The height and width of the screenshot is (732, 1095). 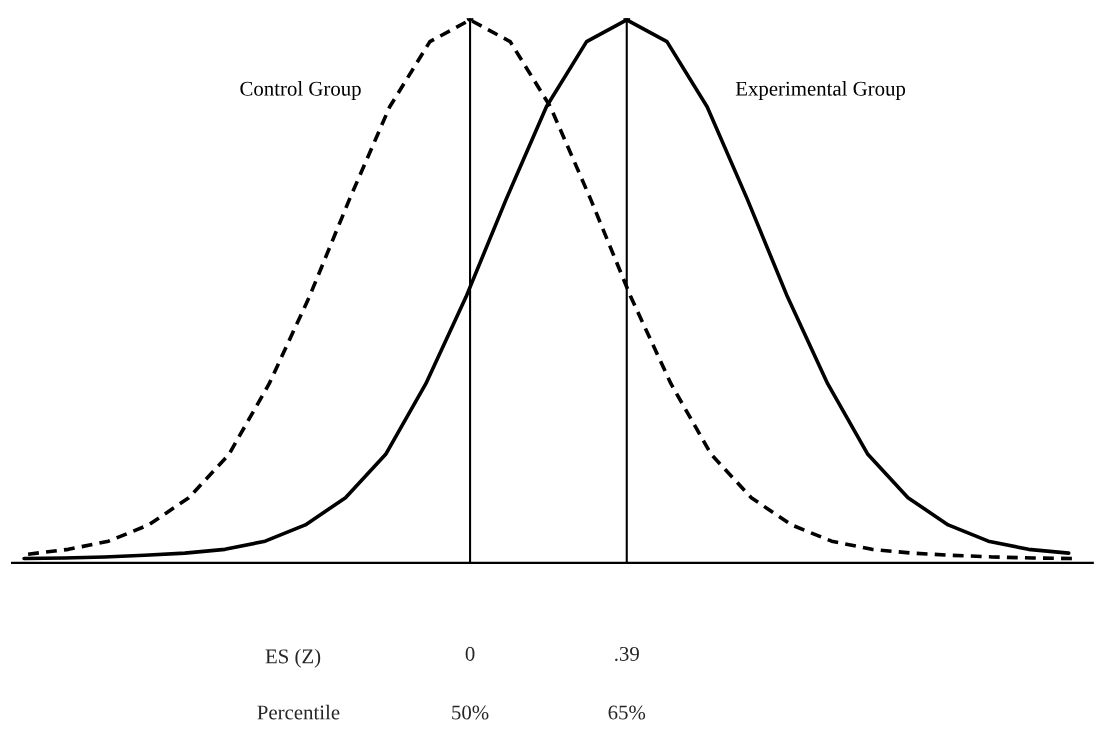 I want to click on text: 50%, so click(x=470, y=712).